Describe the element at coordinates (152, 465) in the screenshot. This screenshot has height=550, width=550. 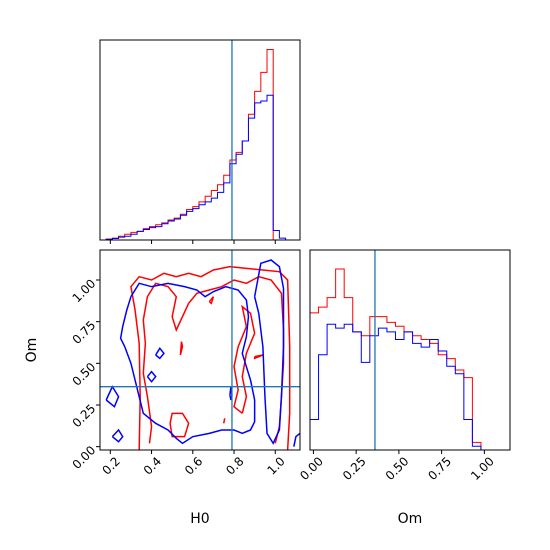
I see `x-tick-label: 0.4` at that location.